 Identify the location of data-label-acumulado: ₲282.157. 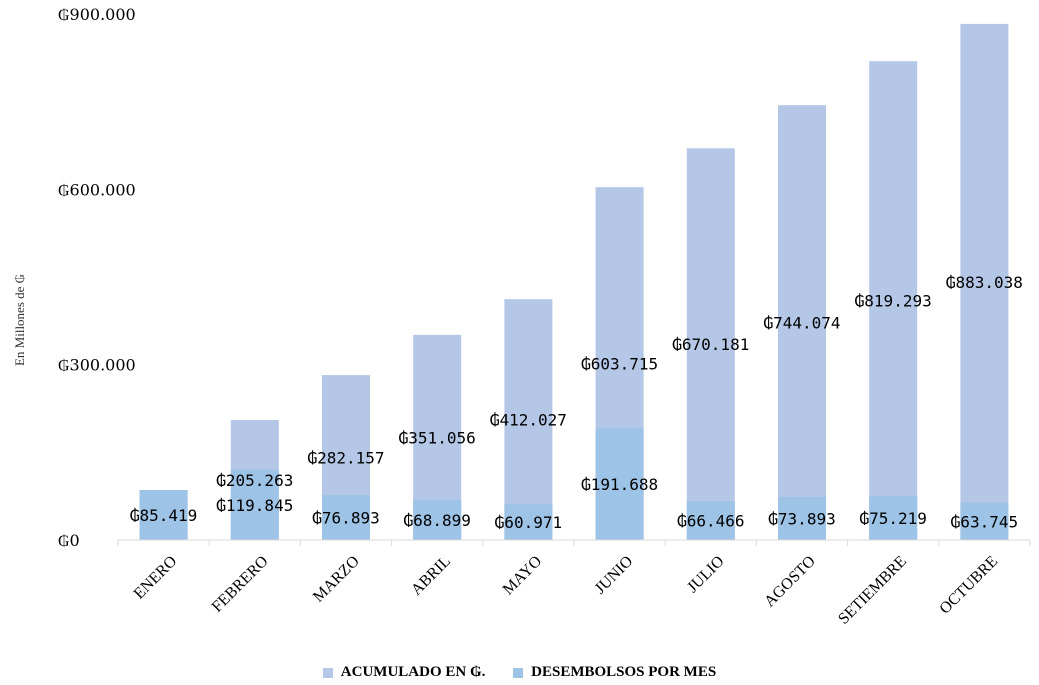
(345, 458).